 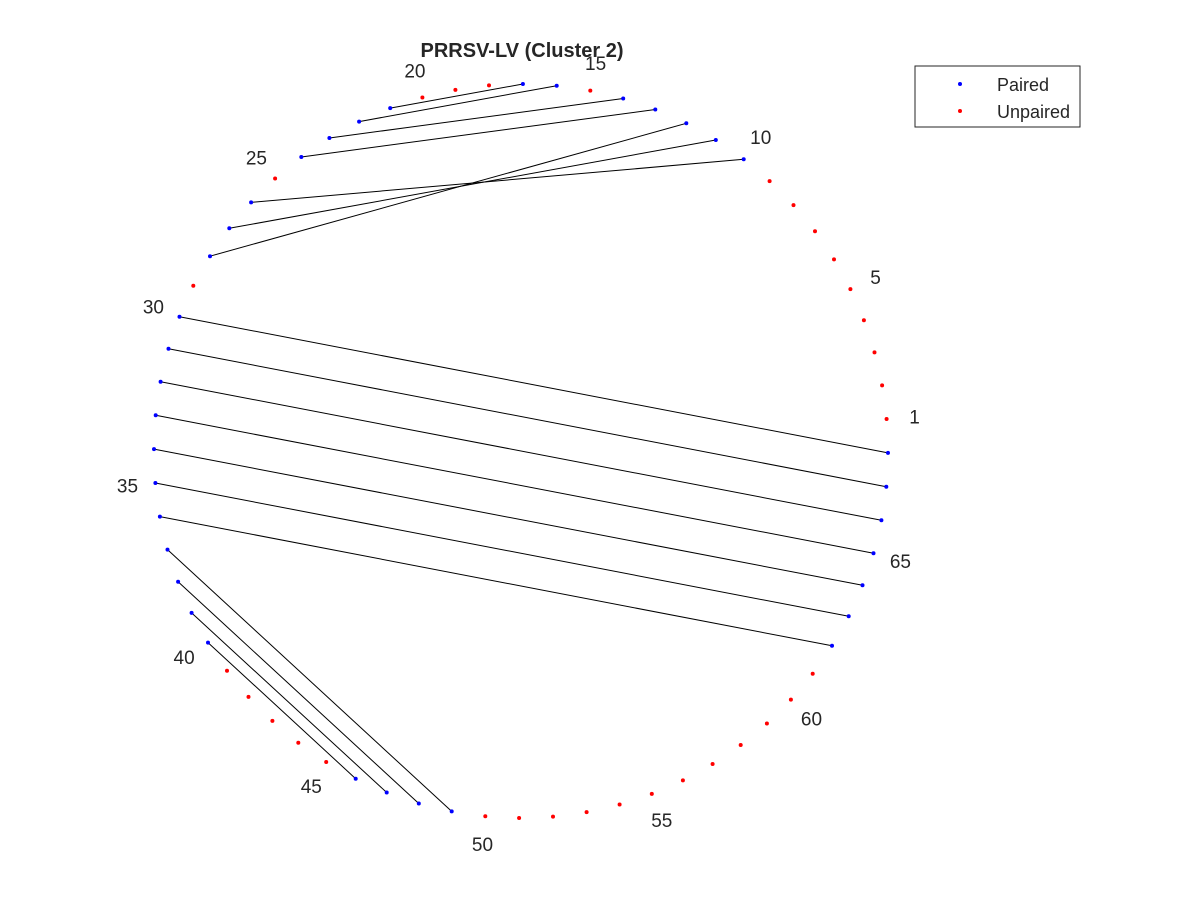 What do you see at coordinates (760, 138) in the screenshot?
I see `position-label-10: 10` at bounding box center [760, 138].